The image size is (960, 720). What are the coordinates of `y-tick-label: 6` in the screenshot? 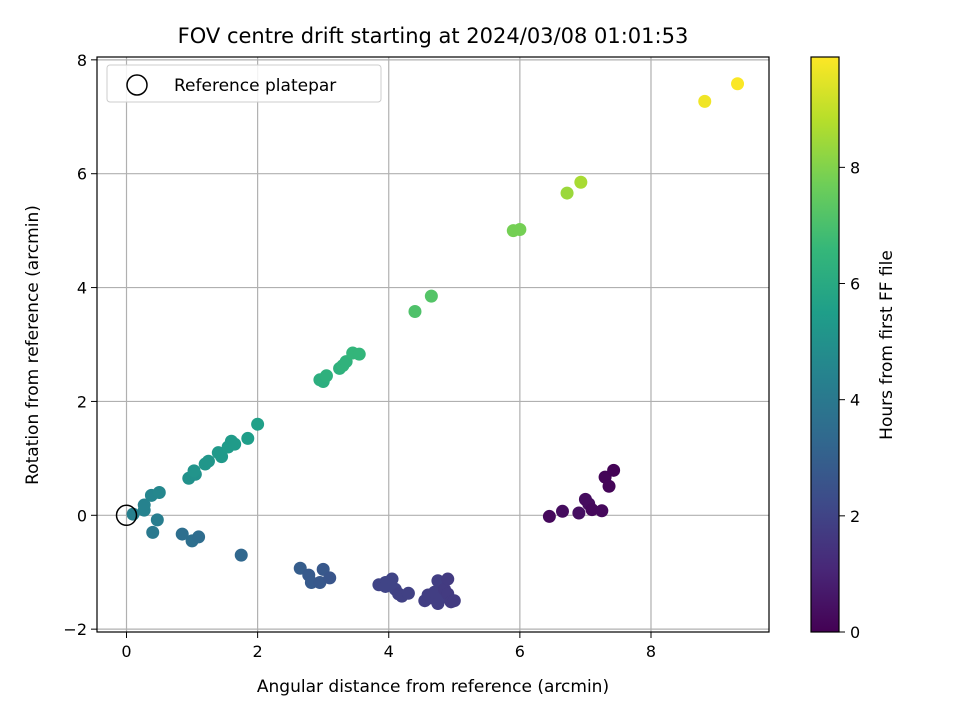 It's located at (82, 174).